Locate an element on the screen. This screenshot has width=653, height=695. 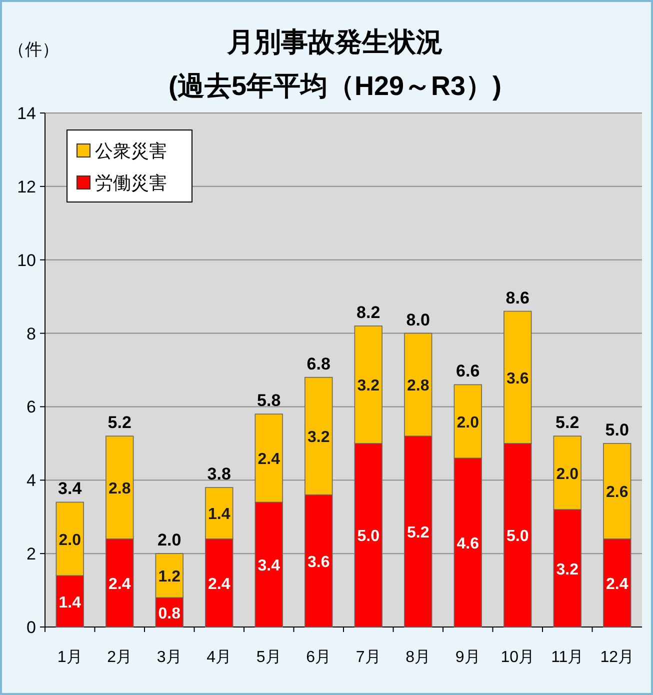
x-tick-label: 4月 is located at coordinates (219, 657).